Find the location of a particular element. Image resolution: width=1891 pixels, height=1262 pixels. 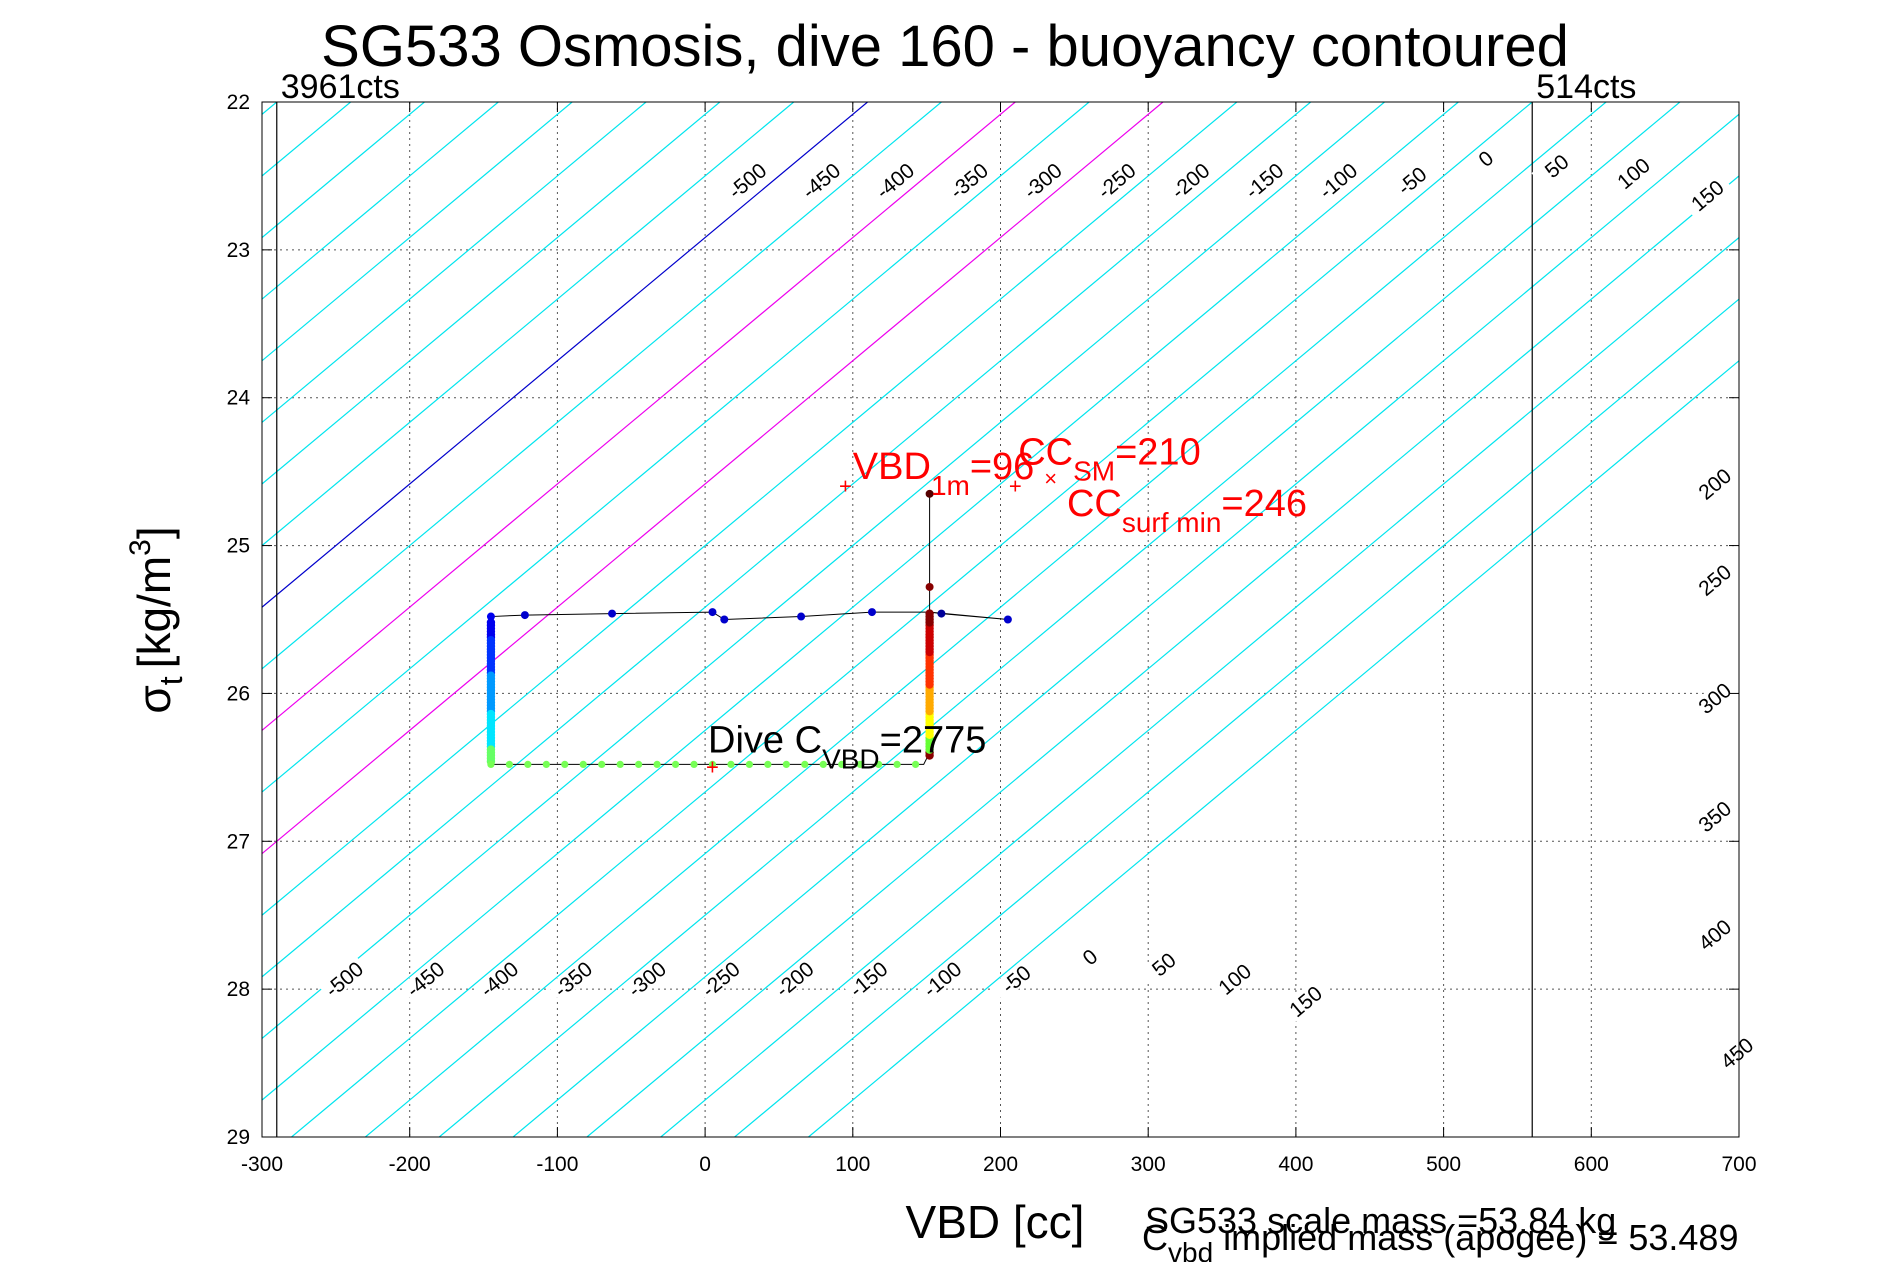

x-tick-label: 100 is located at coordinates (852, 1164).